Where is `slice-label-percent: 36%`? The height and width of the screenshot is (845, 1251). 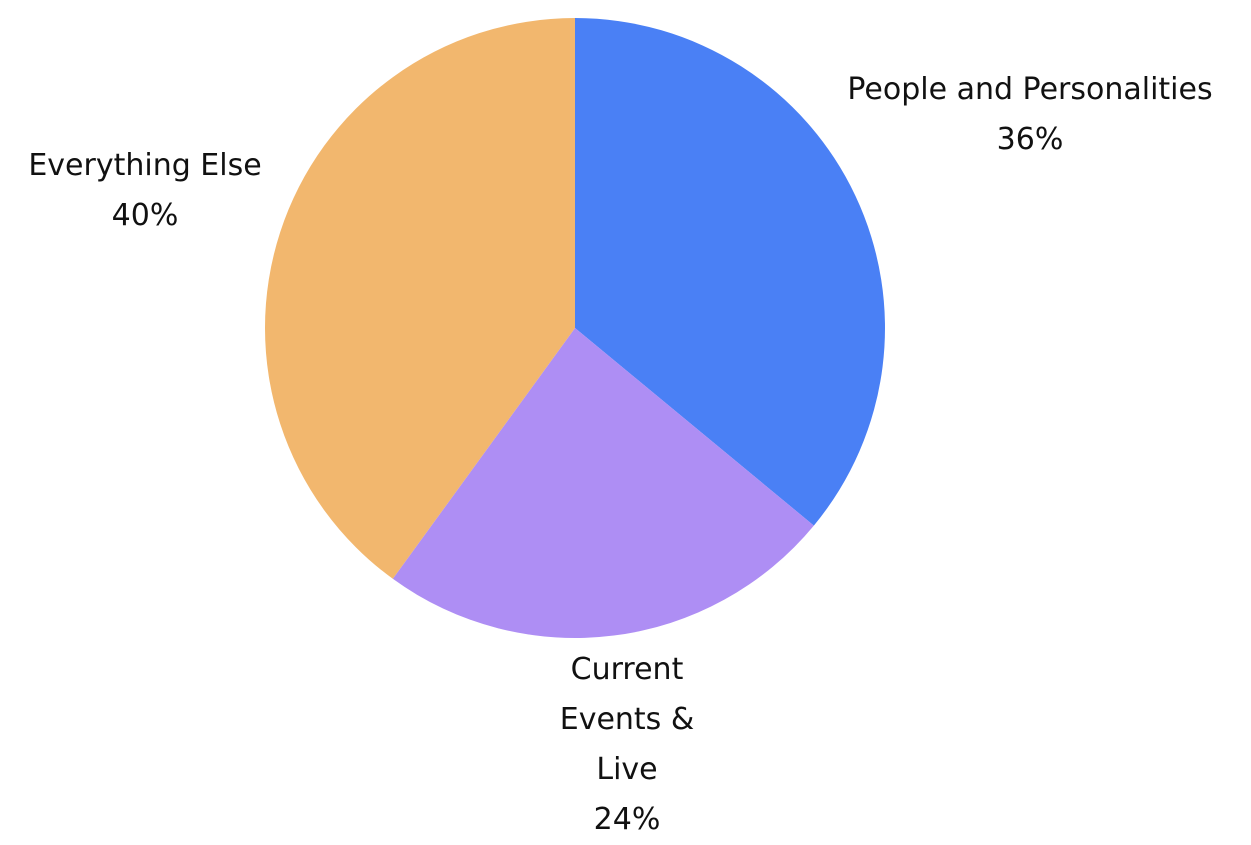 slice-label-percent: 36% is located at coordinates (1030, 139).